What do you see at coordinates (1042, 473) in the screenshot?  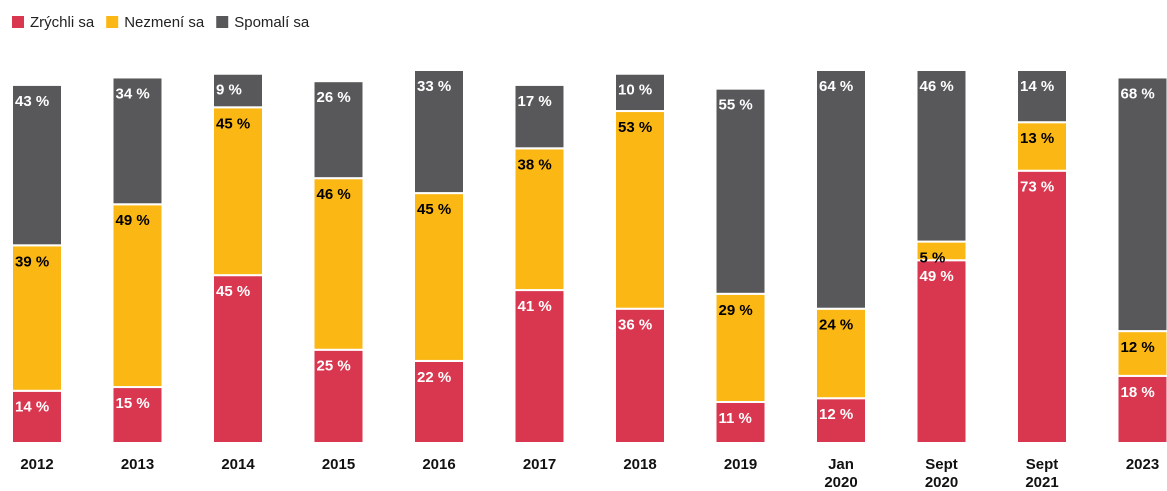 I see `x-tick-label: Sept 2021` at bounding box center [1042, 473].